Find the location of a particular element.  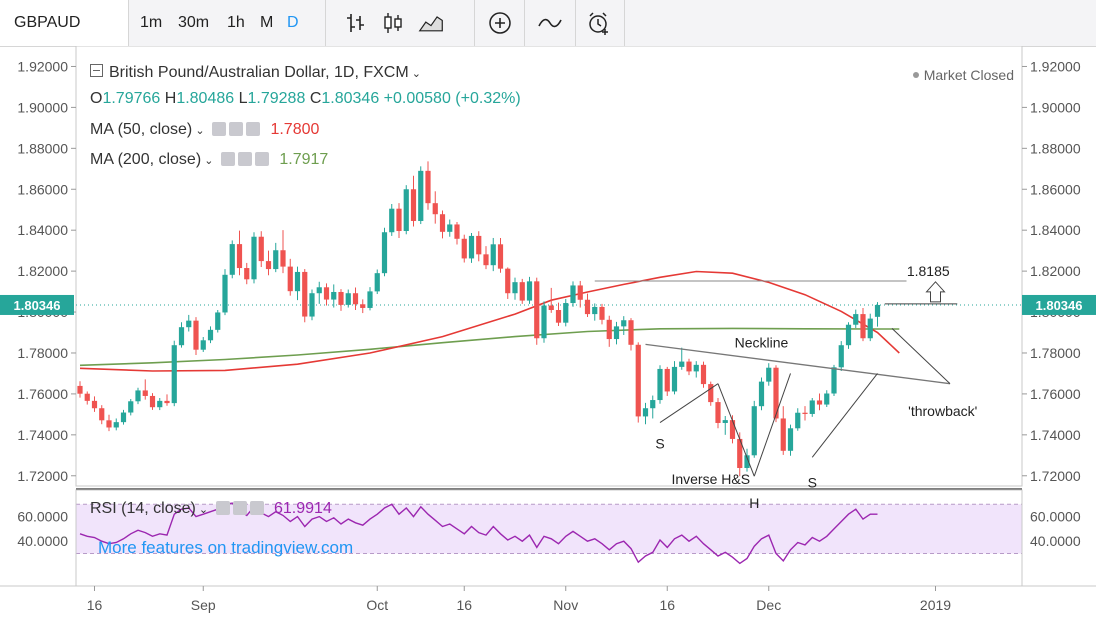

area-style-icon is located at coordinates (431, 23).